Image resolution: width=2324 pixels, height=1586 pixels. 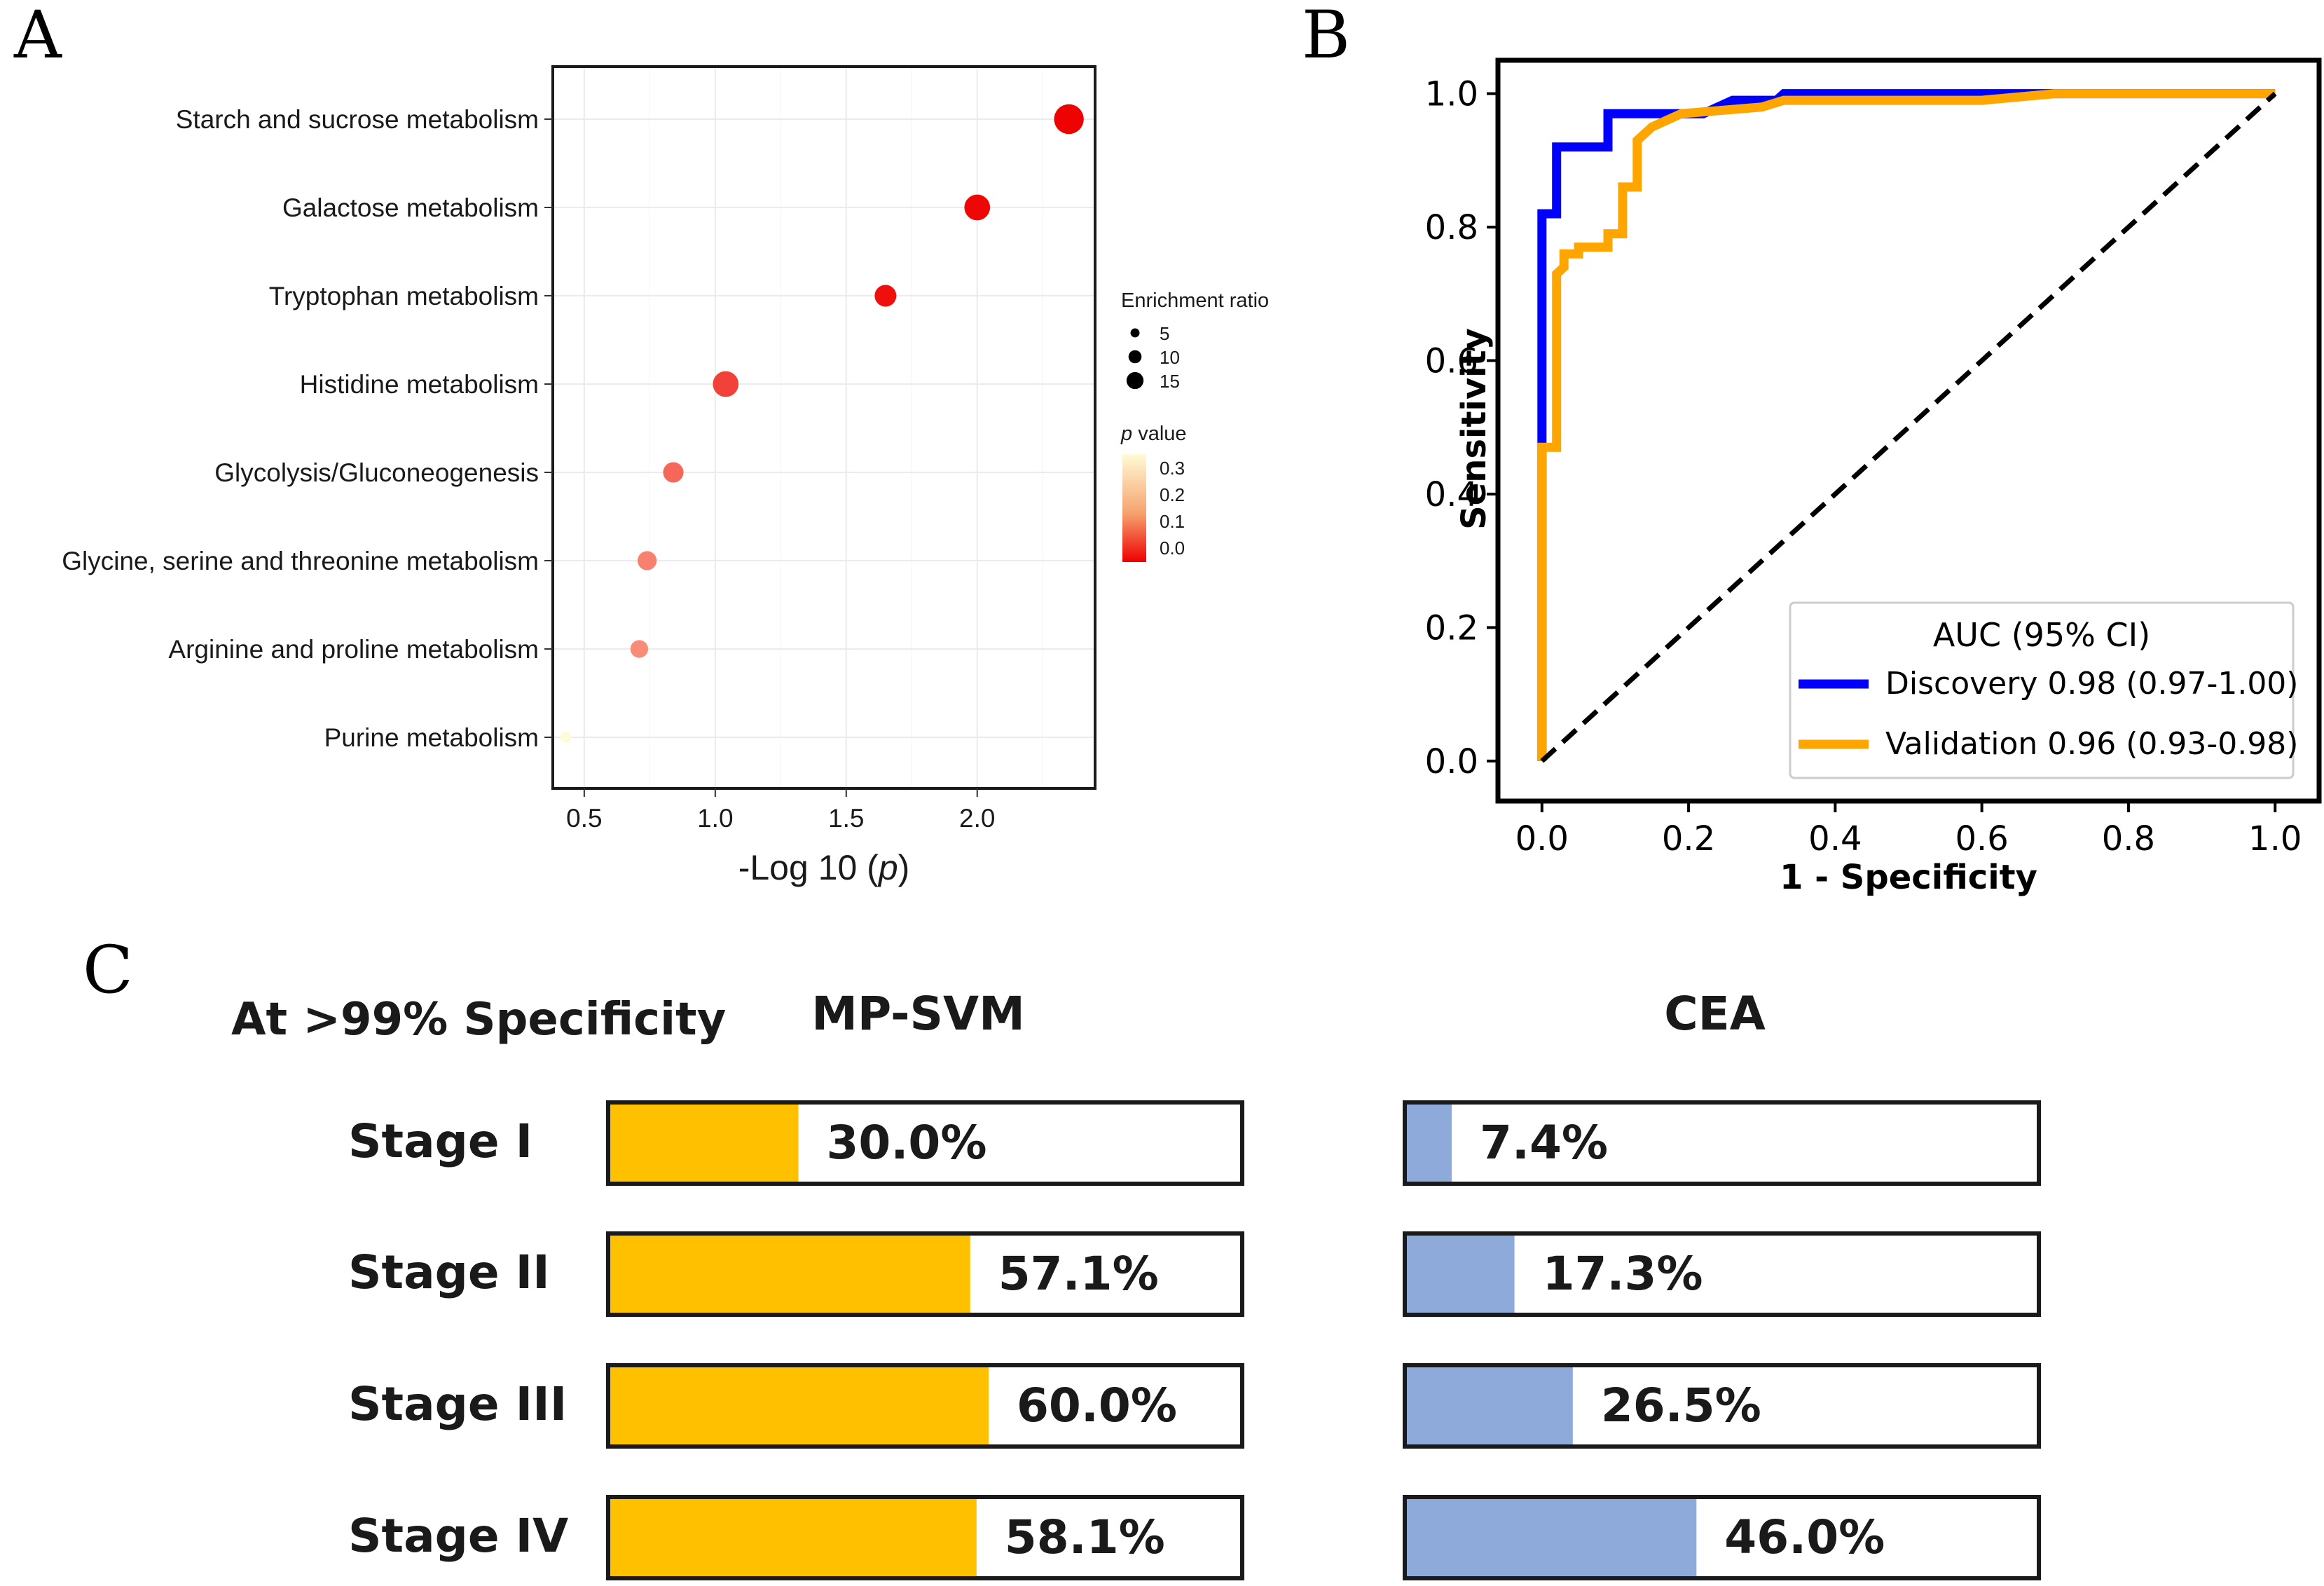 I want to click on x-tick-label-1-5: 1.5, so click(x=846, y=818).